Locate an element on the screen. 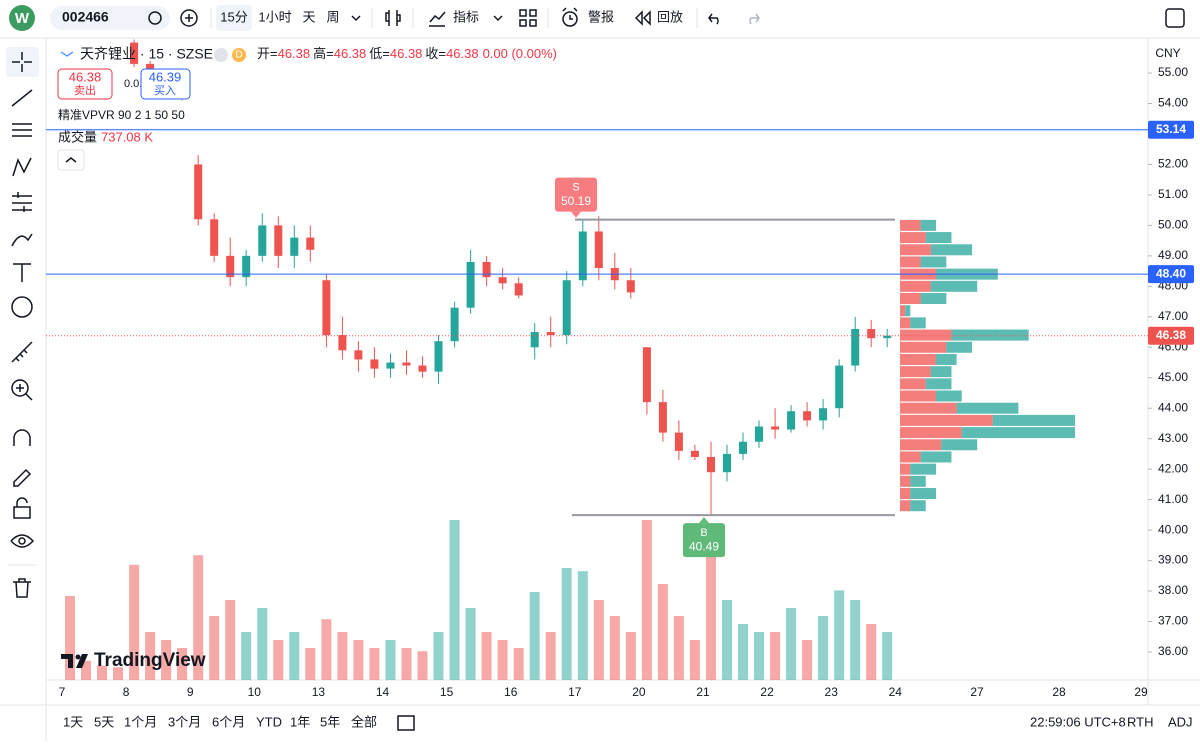  date-range-button is located at coordinates (406, 723).